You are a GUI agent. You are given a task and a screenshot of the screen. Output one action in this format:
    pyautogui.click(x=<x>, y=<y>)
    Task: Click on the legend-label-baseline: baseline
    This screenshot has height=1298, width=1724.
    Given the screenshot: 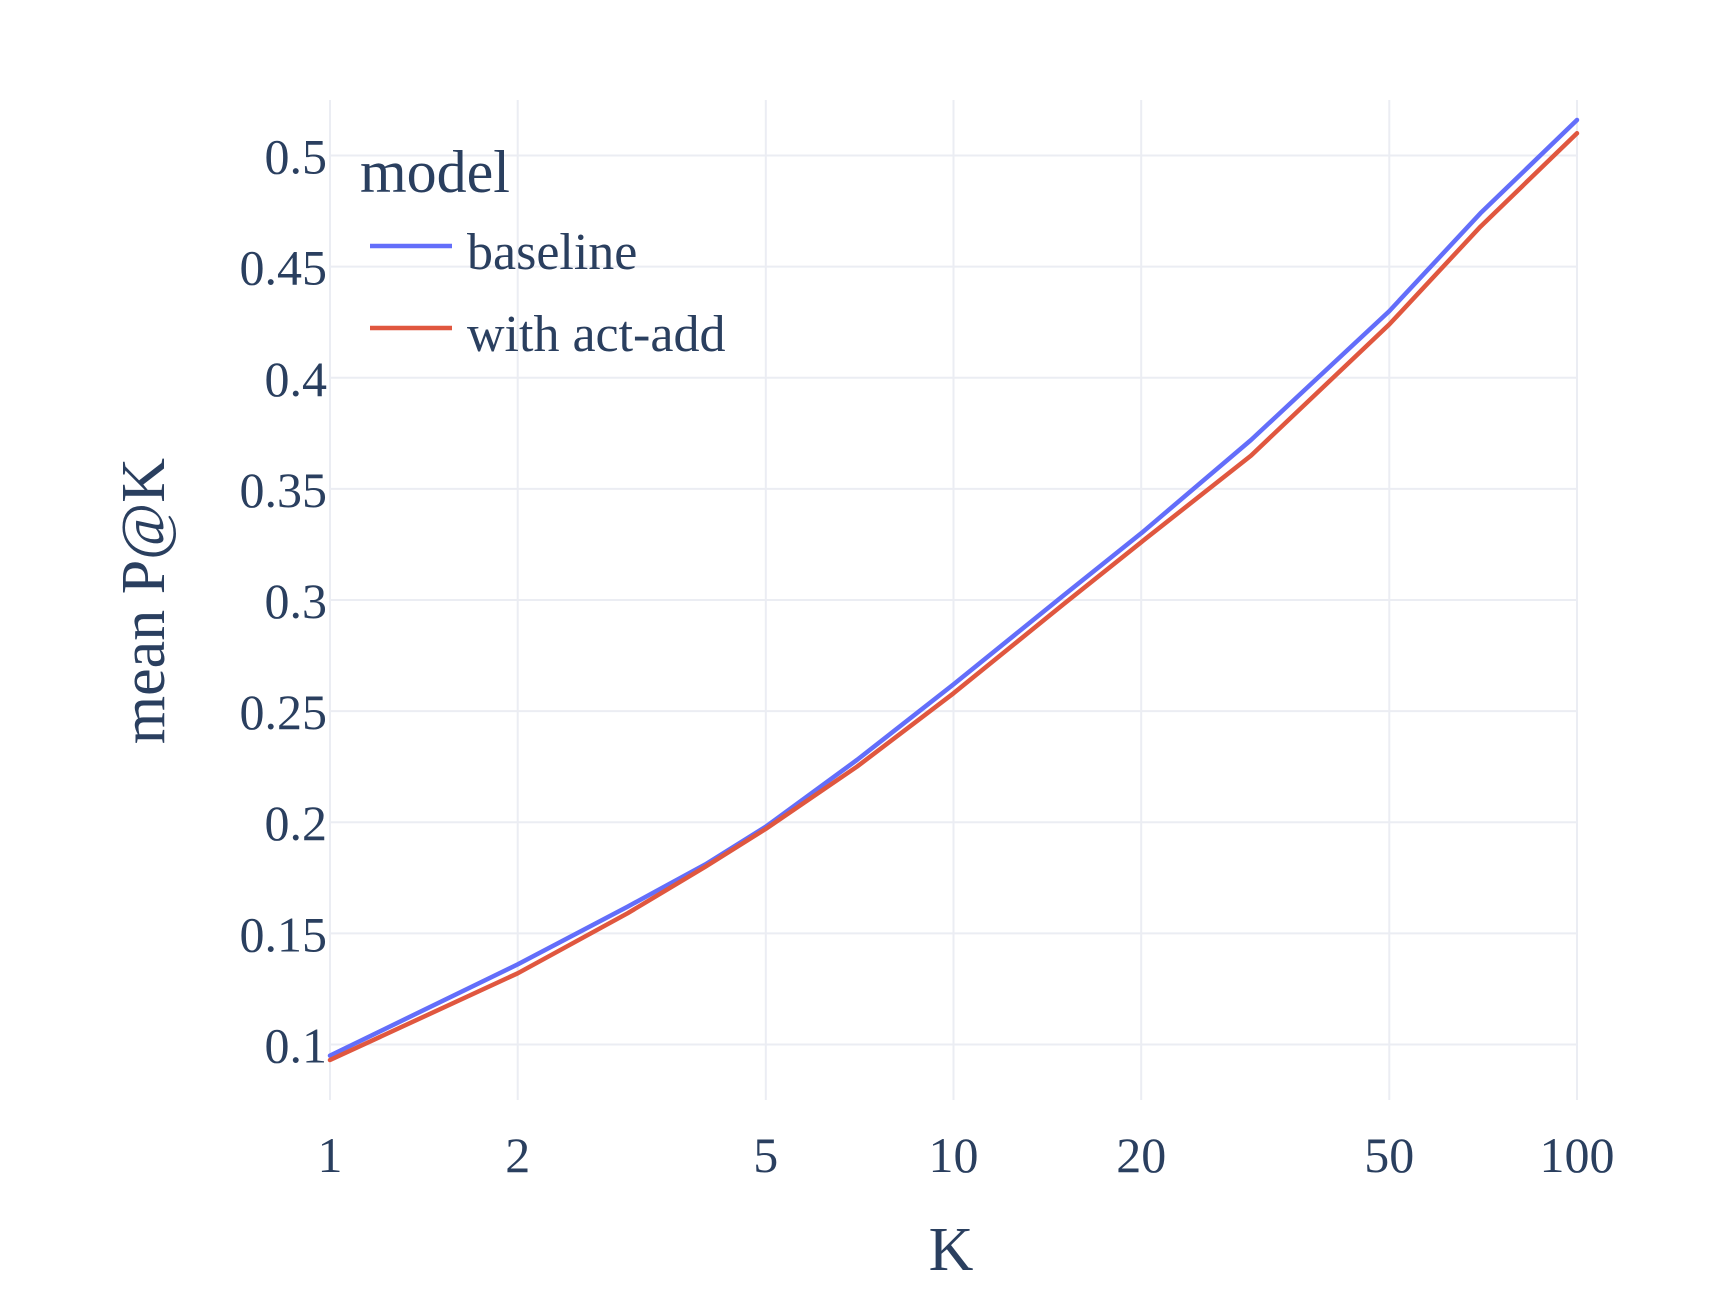 What is the action you would take?
    pyautogui.click(x=552, y=252)
    